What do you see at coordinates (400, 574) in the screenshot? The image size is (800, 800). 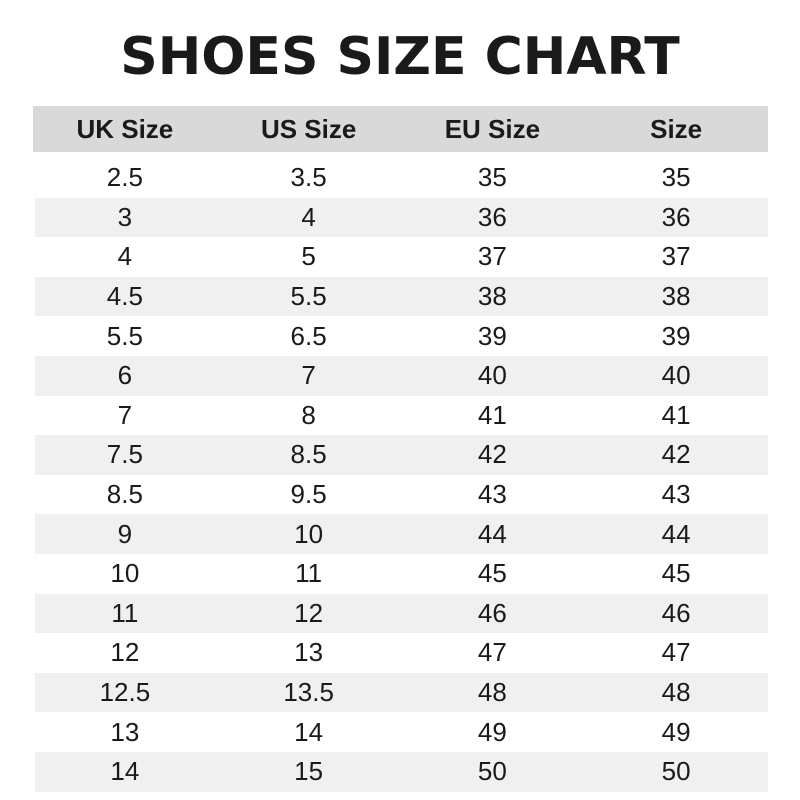 I see `table-row: 10 11 45 45` at bounding box center [400, 574].